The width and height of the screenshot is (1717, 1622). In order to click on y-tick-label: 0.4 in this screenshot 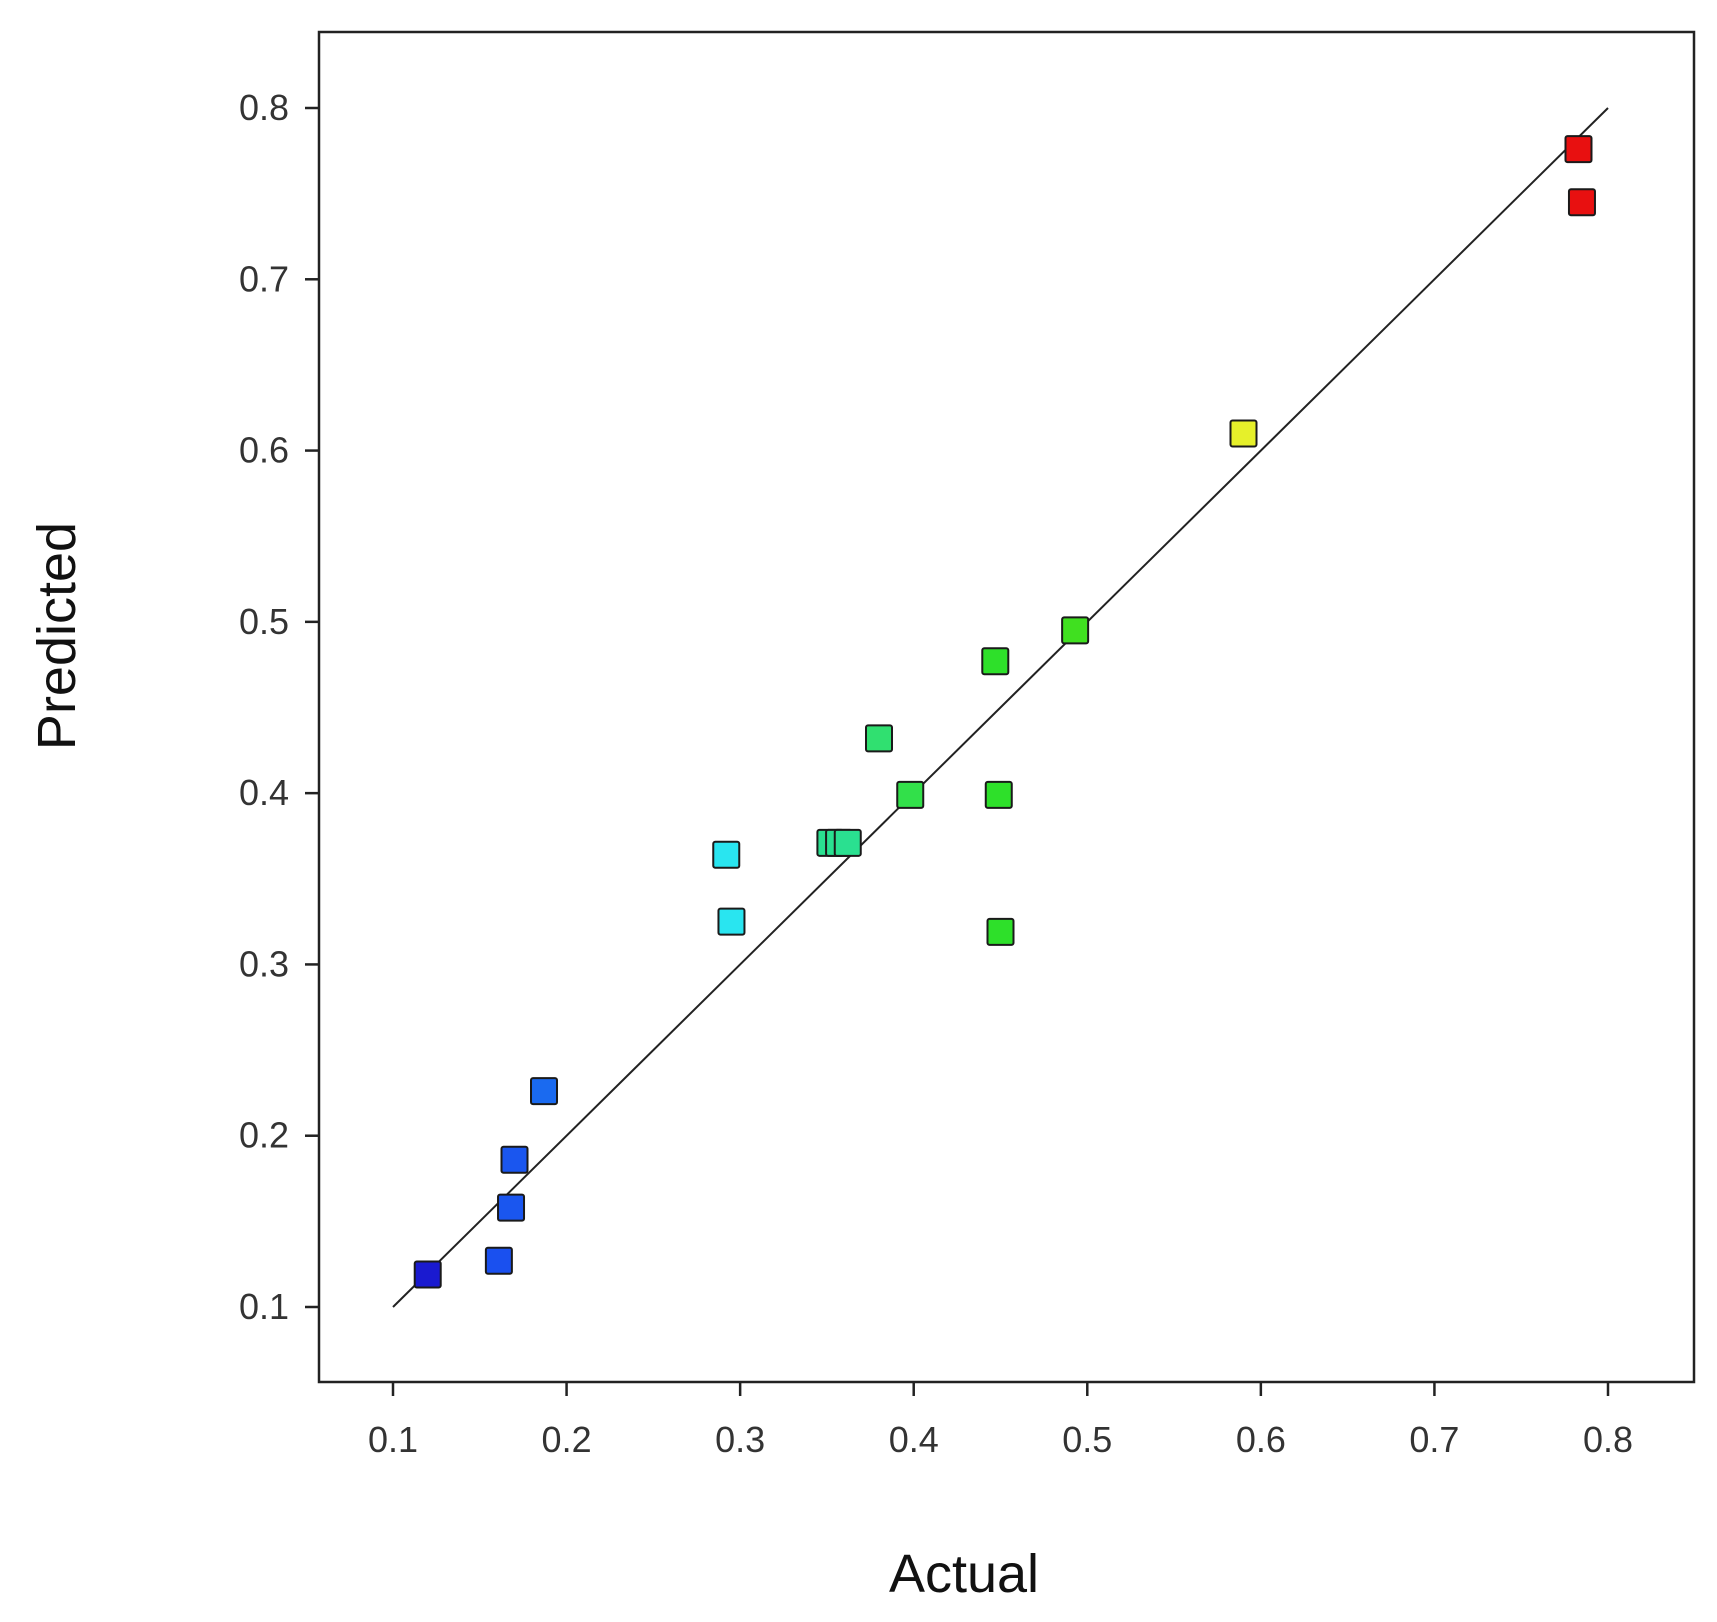, I will do `click(264, 792)`.